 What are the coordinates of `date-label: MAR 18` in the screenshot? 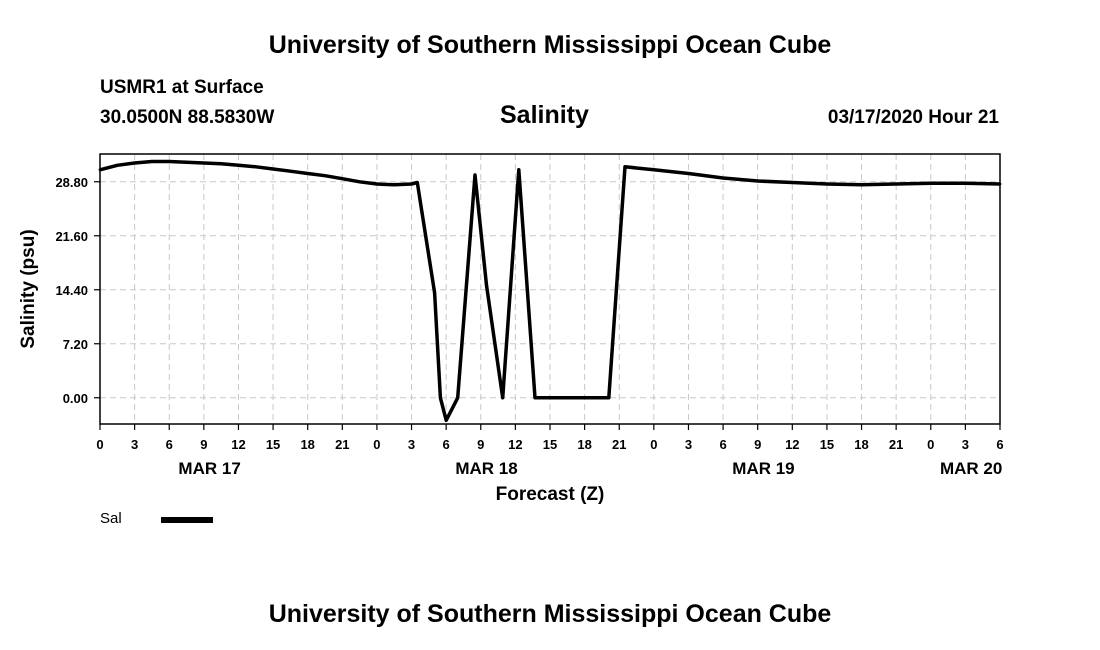 It's located at (486, 468).